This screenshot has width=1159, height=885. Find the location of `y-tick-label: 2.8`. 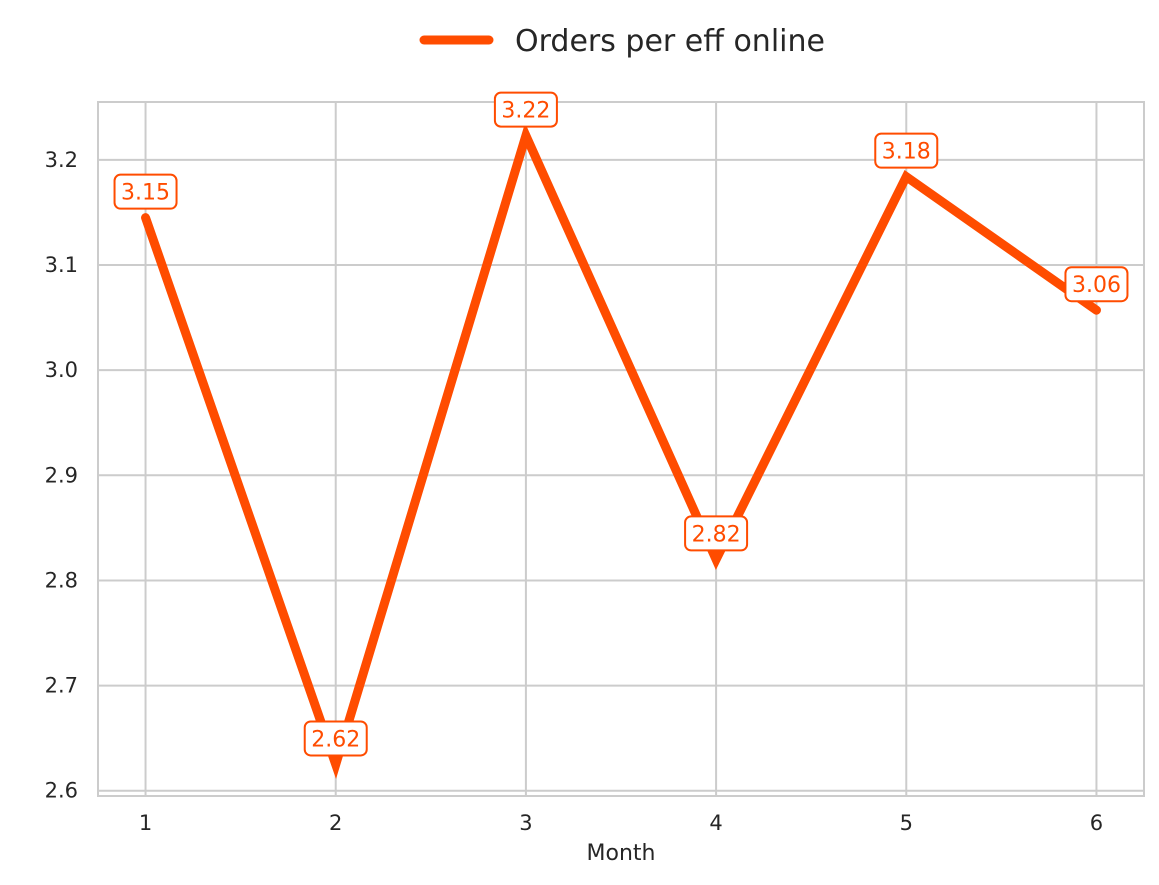

y-tick-label: 2.8 is located at coordinates (61, 580).